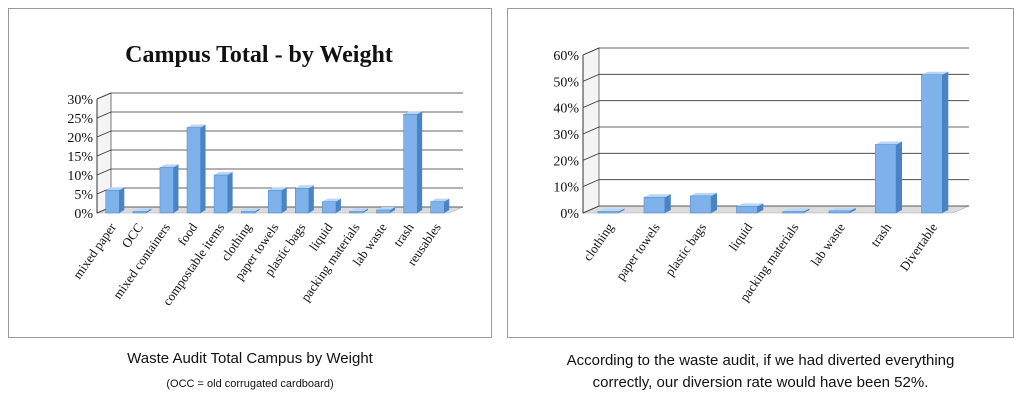 This screenshot has width=1024, height=417. I want to click on xtick-label-mixed-paper: mixed paper, so click(95, 251).